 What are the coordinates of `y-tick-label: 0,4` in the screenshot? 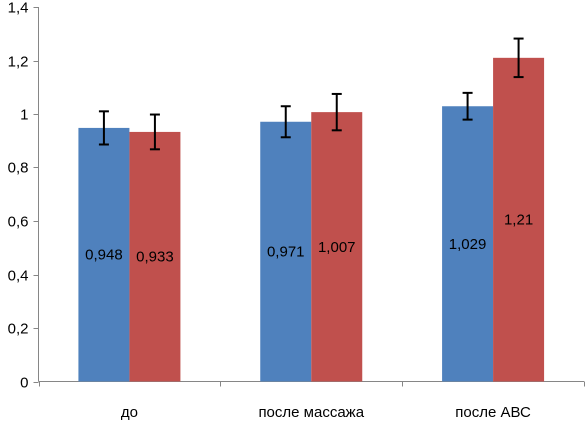 It's located at (18, 276).